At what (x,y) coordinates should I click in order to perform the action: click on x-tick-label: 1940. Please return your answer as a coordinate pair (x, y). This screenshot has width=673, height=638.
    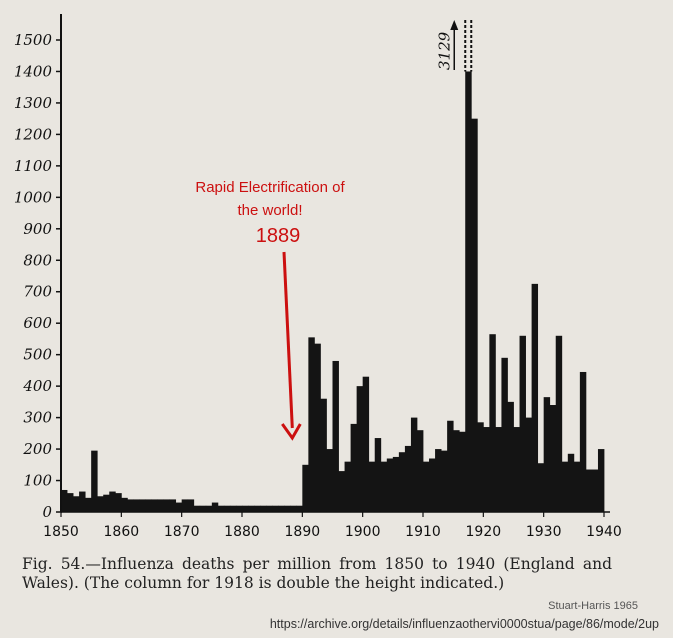
    Looking at the image, I should click on (604, 532).